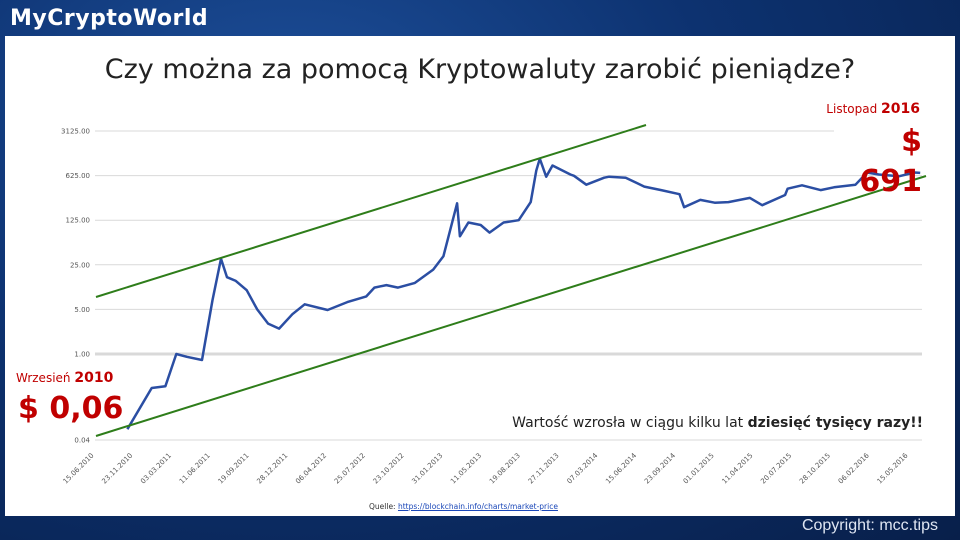 The image size is (960, 540). Describe the element at coordinates (43, 378) in the screenshot. I see `start-month: Wrzesień` at that location.